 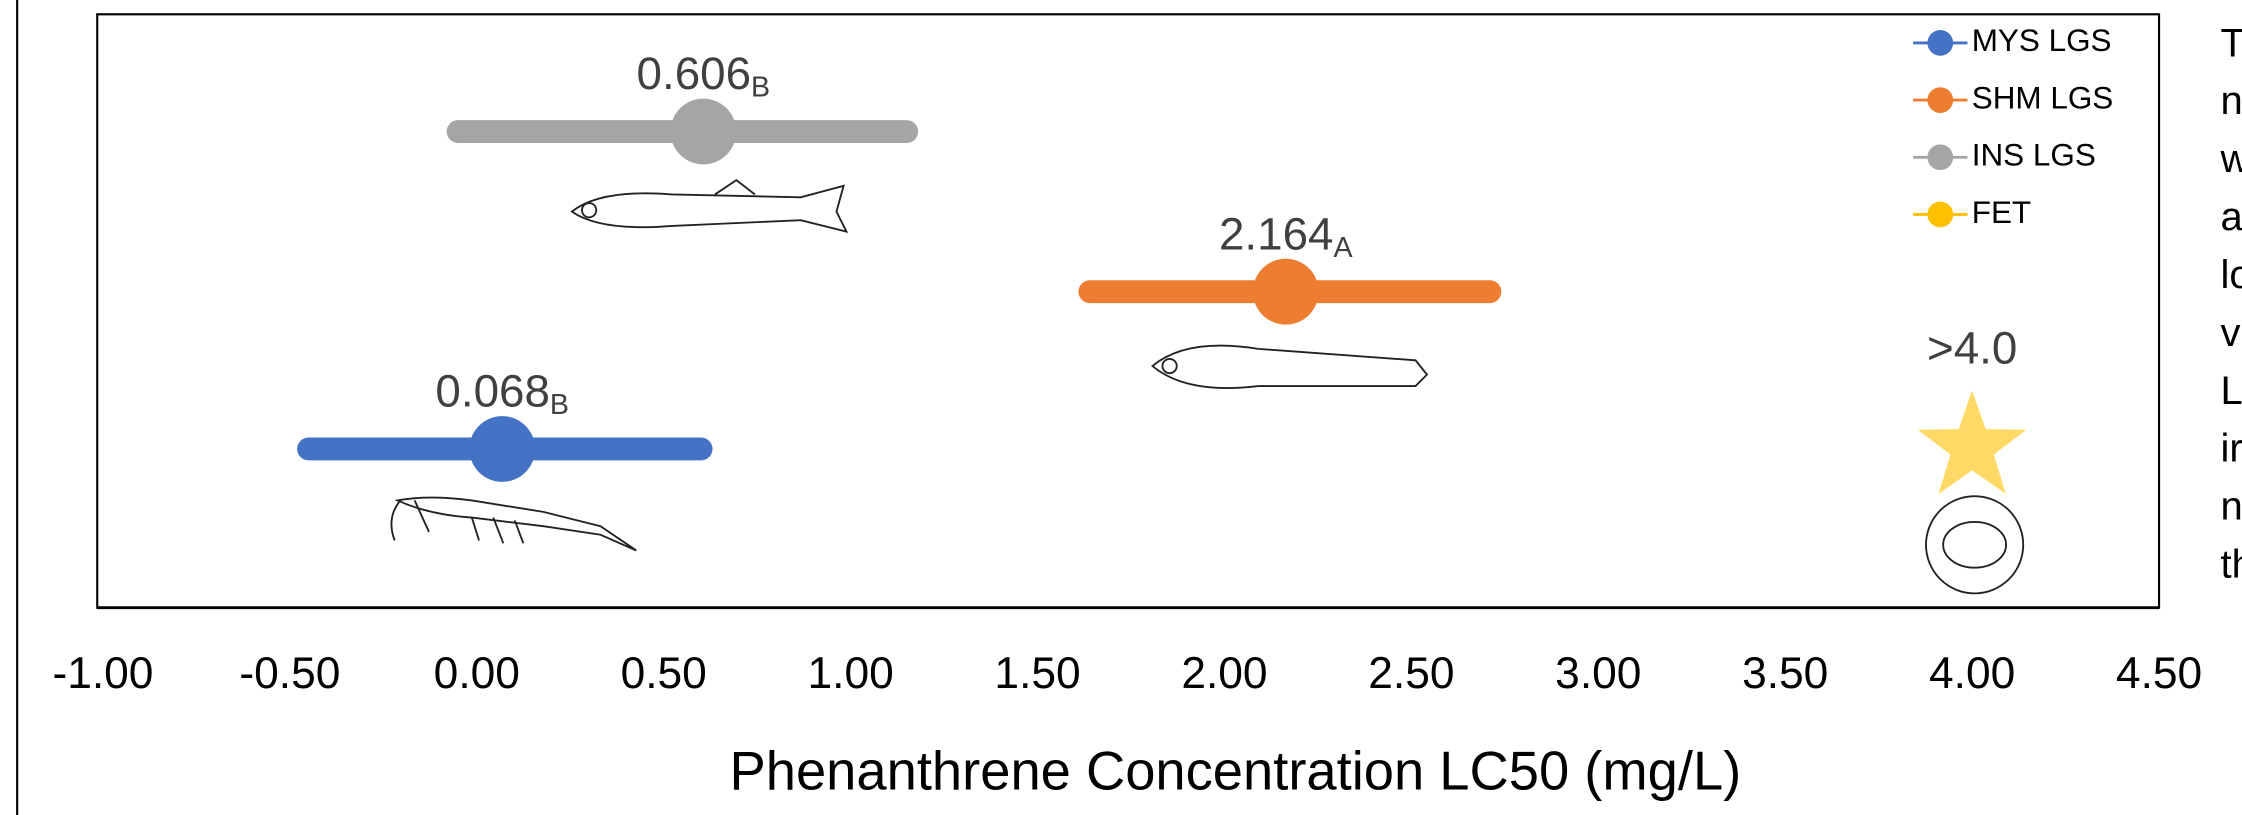 I want to click on x-tick-label: 2.50, so click(x=1411, y=673).